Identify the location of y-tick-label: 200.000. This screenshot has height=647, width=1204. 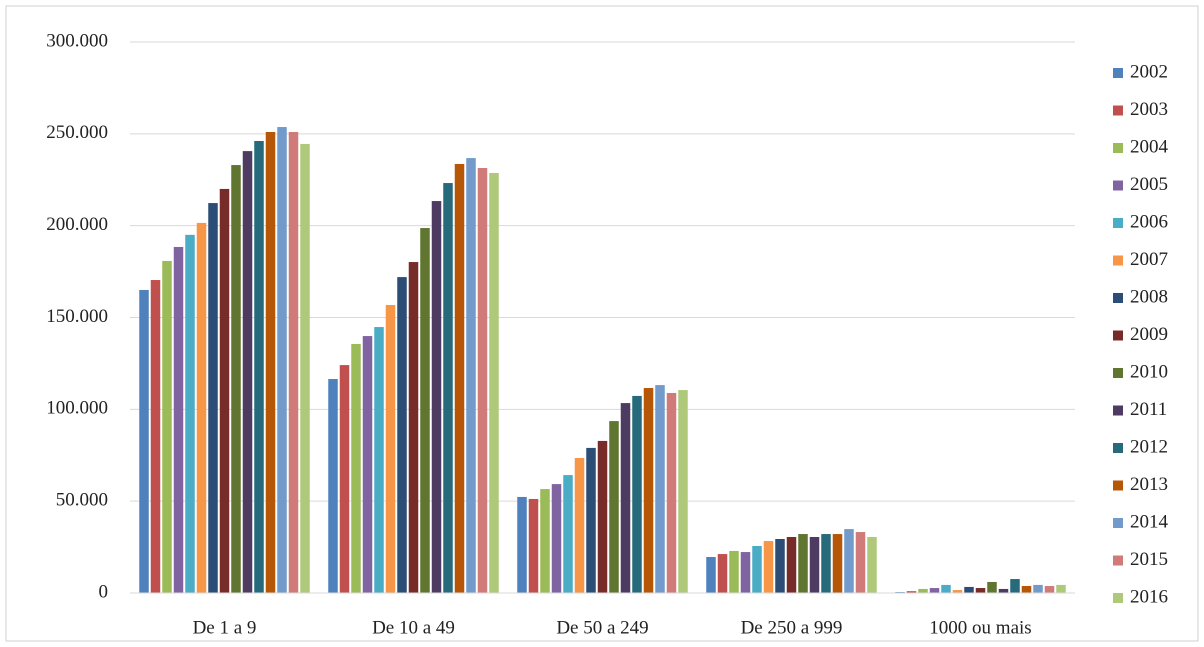
(77, 224).